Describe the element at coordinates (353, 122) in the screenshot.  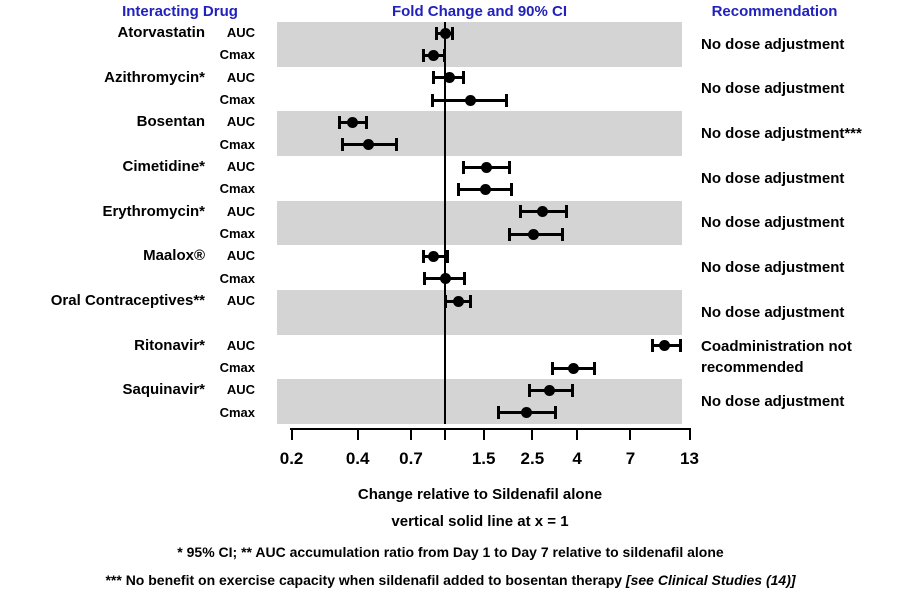
I see `point-marker-bosentan-auc` at that location.